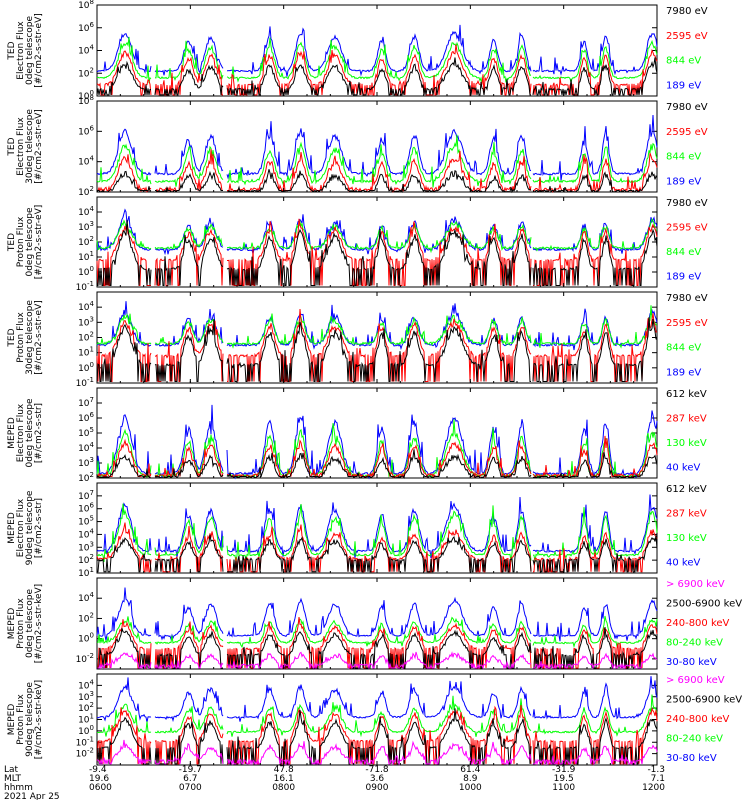 Image resolution: width=750 pixels, height=800 pixels. Describe the element at coordinates (695, 584) in the screenshot. I see `legend-entry: > 6900 keV` at that location.